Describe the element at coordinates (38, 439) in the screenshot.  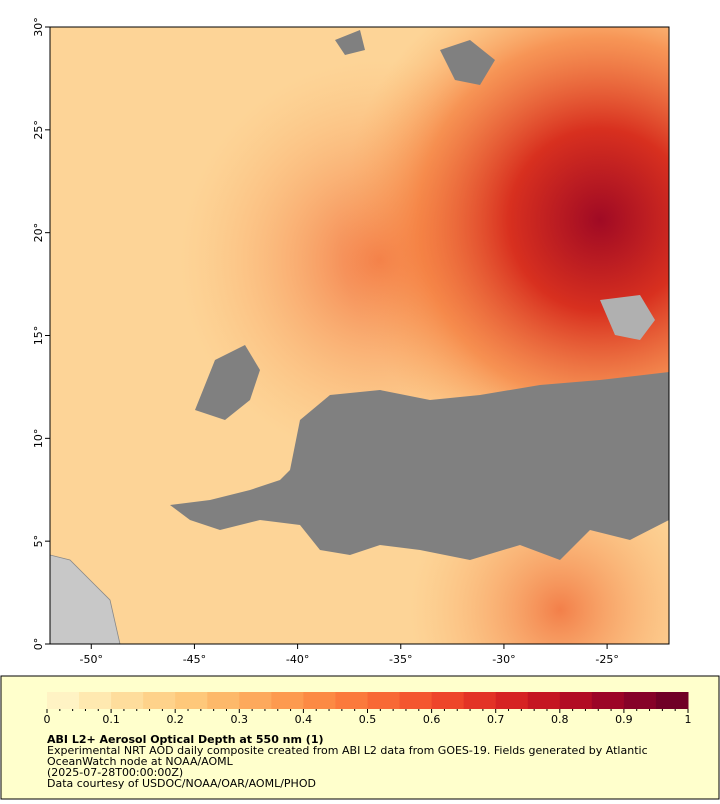
I see `y-tick-label: 10°` at that location.